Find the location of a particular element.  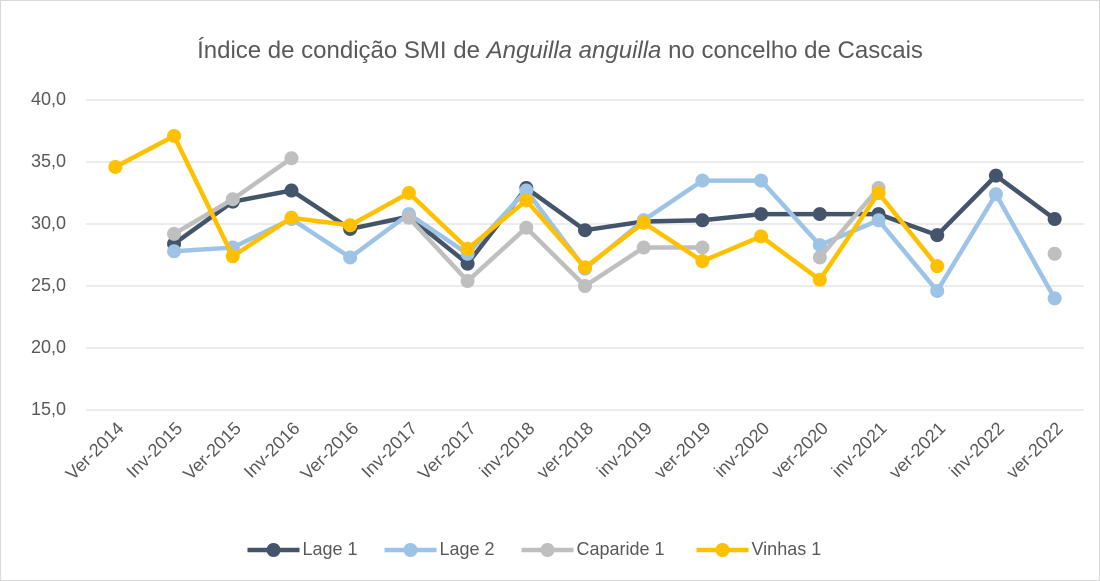

title-part: no concelho de Cascais is located at coordinates (795, 50).